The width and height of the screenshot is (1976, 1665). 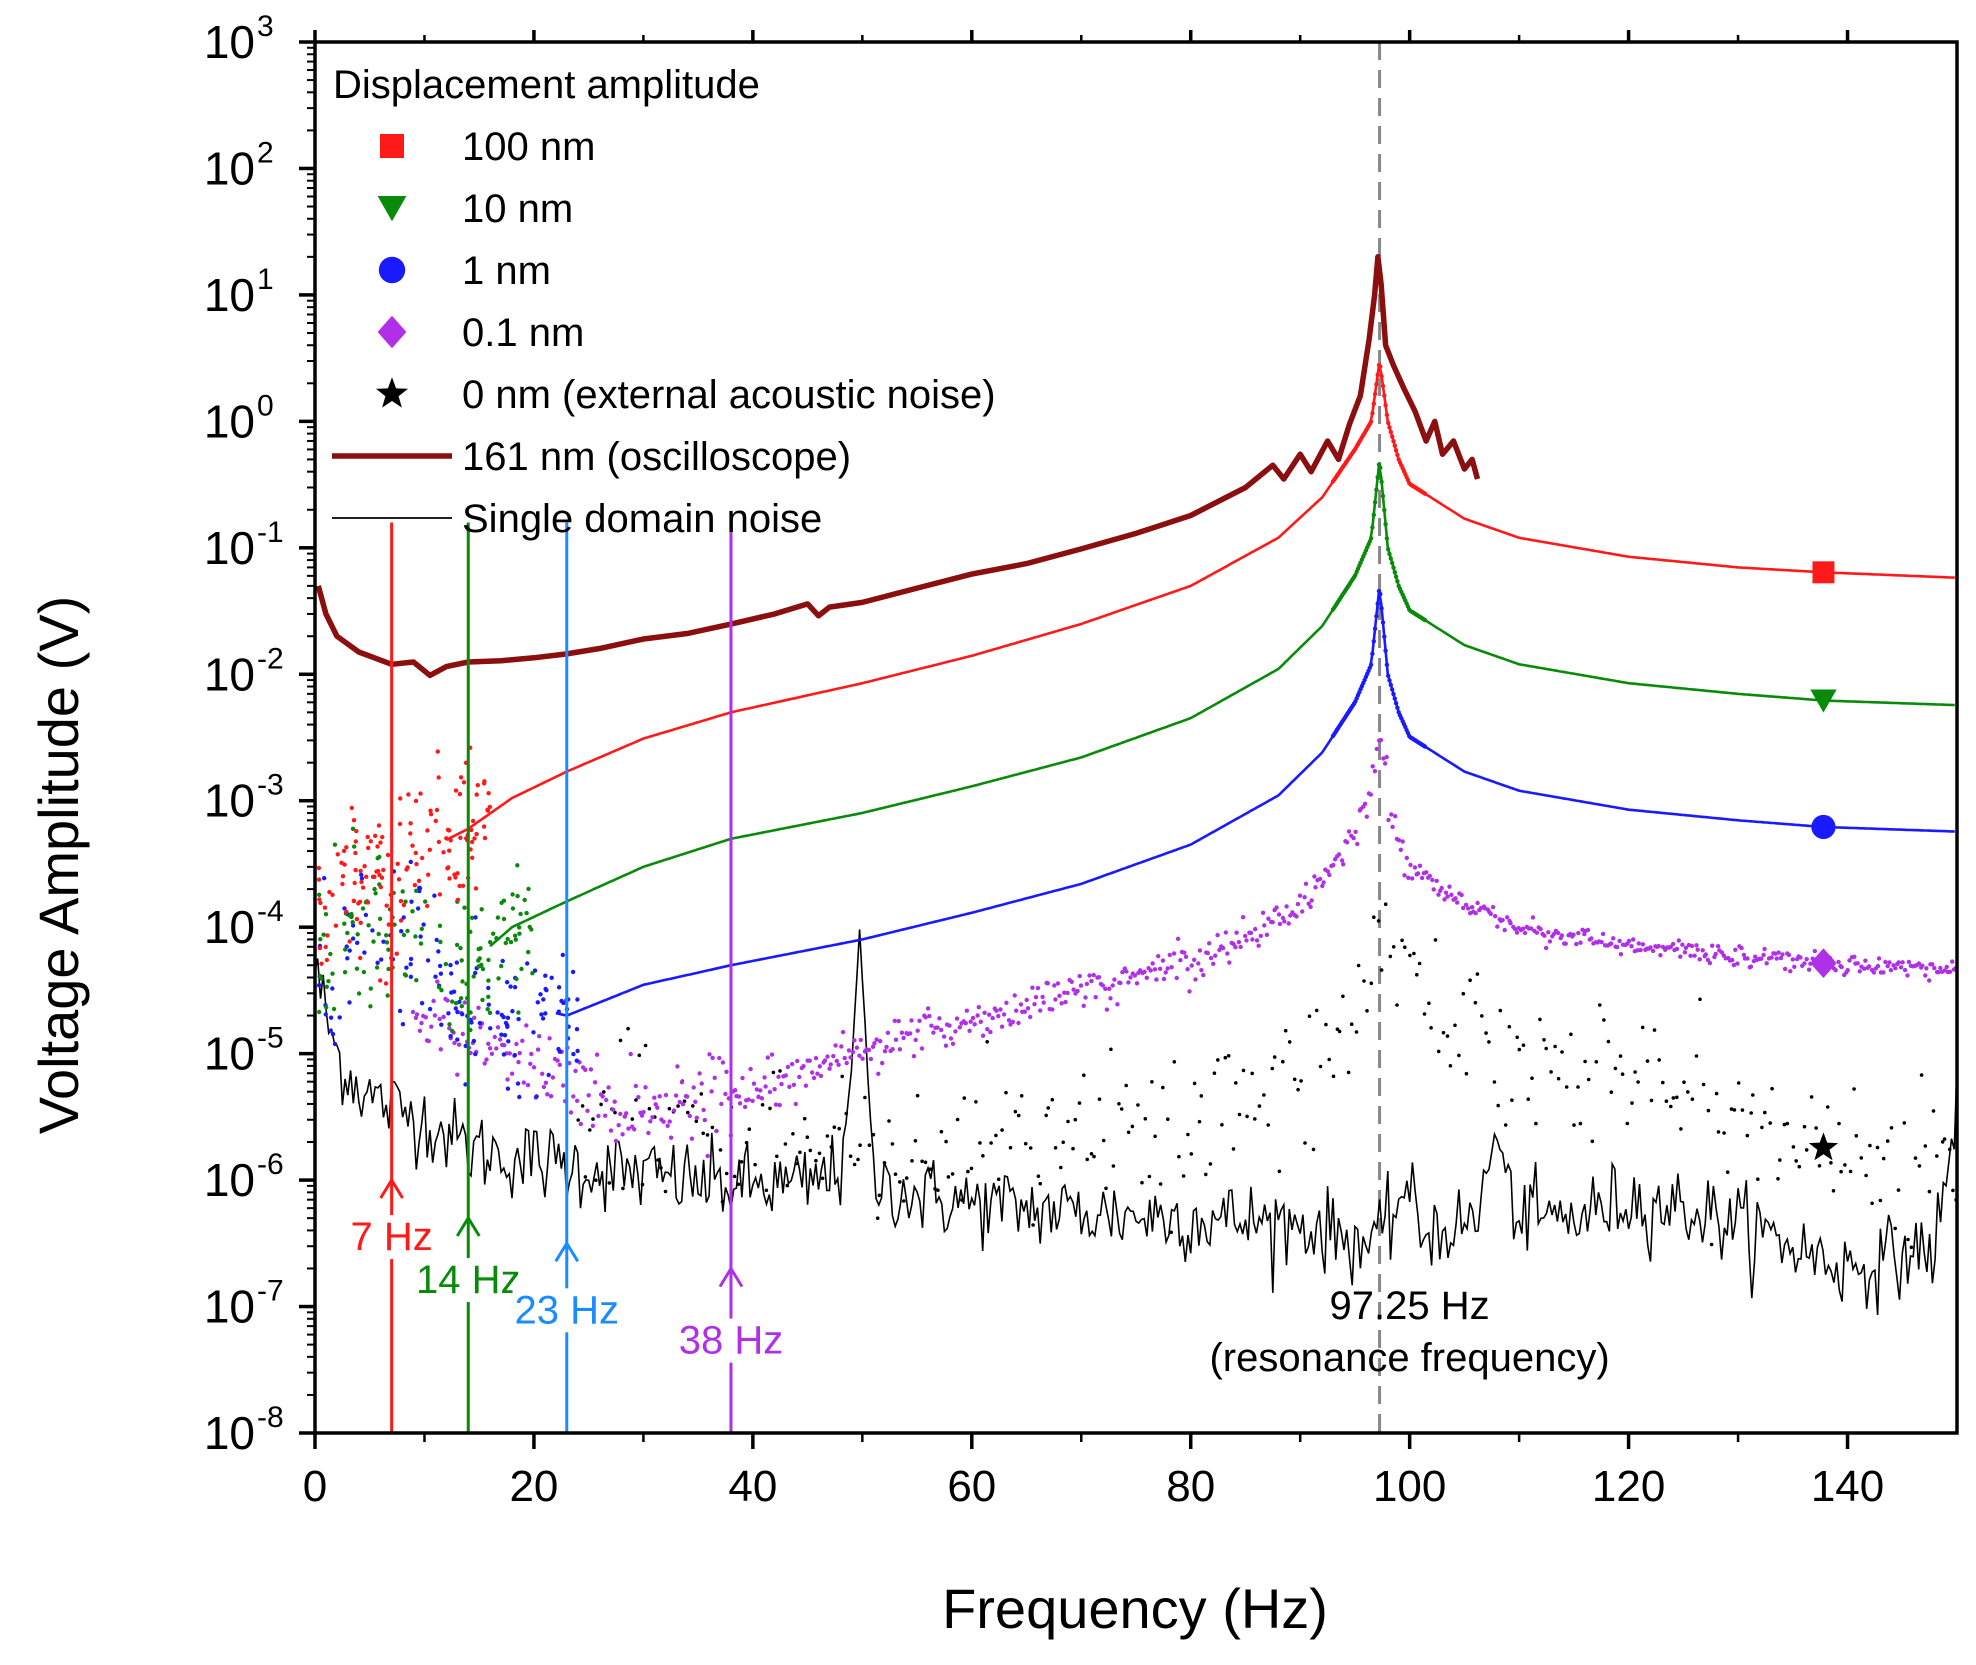 I want to click on x-tick-label: 40, so click(x=752, y=1486).